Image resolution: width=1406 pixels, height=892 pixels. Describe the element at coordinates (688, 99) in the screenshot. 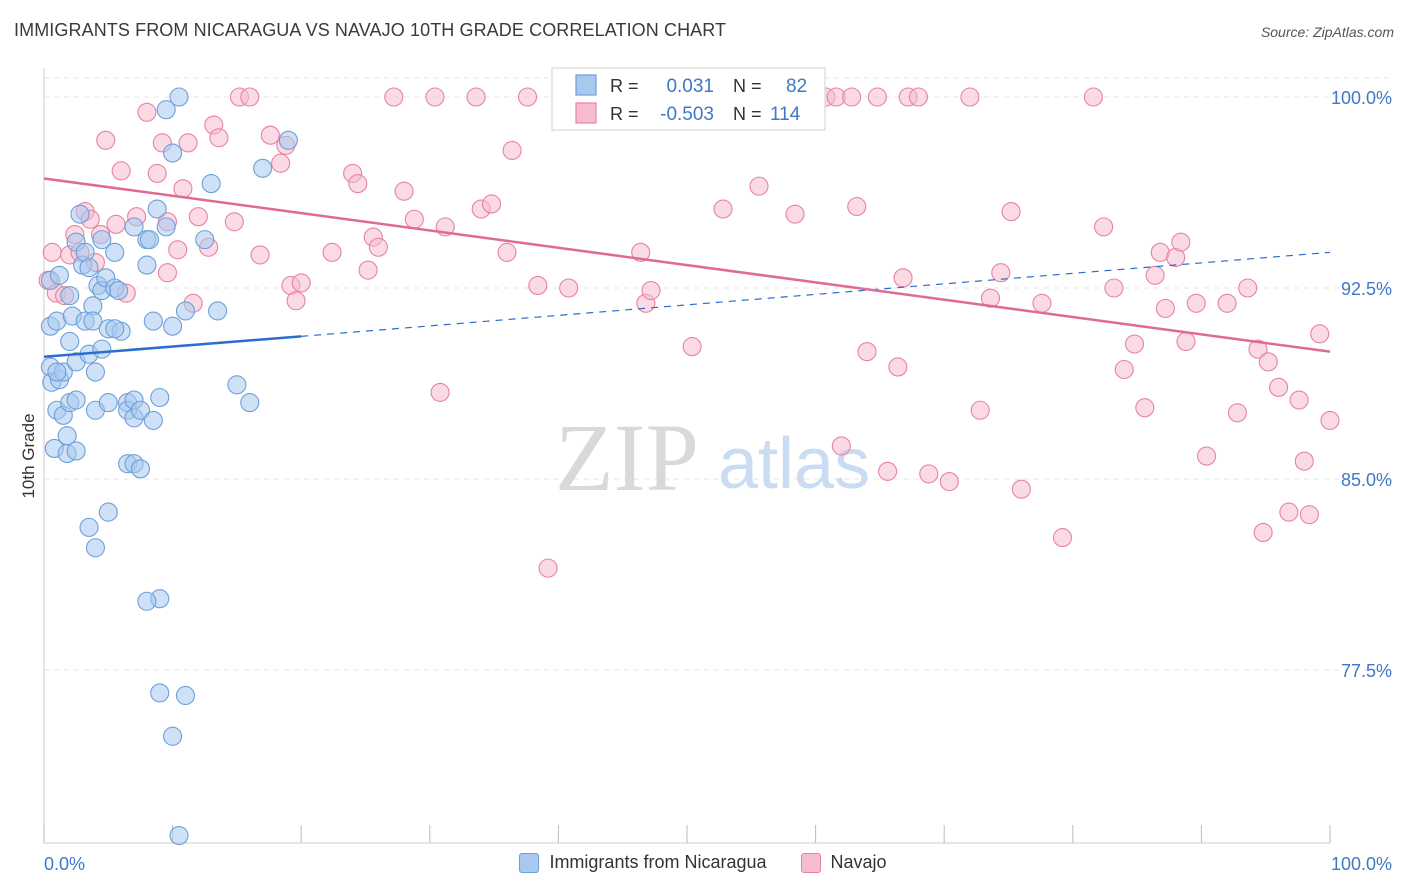

I see `stats-legend: R = 0.031 N = 82 R = -0.503 N = 114` at that location.